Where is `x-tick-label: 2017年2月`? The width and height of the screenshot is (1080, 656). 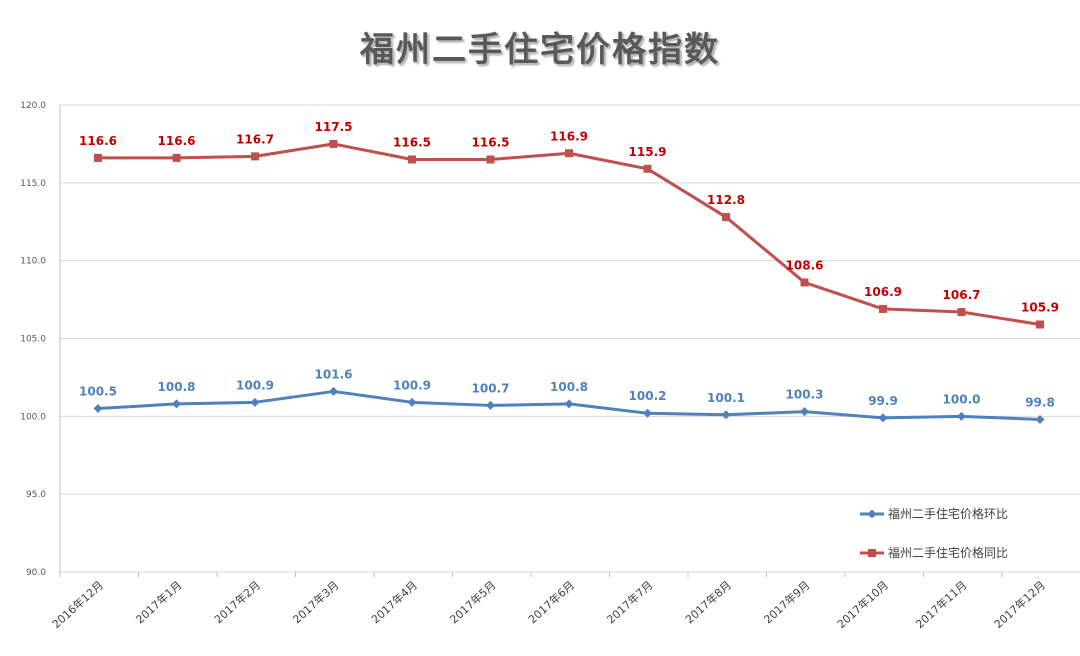
x-tick-label: 2017年2月 is located at coordinates (237, 602).